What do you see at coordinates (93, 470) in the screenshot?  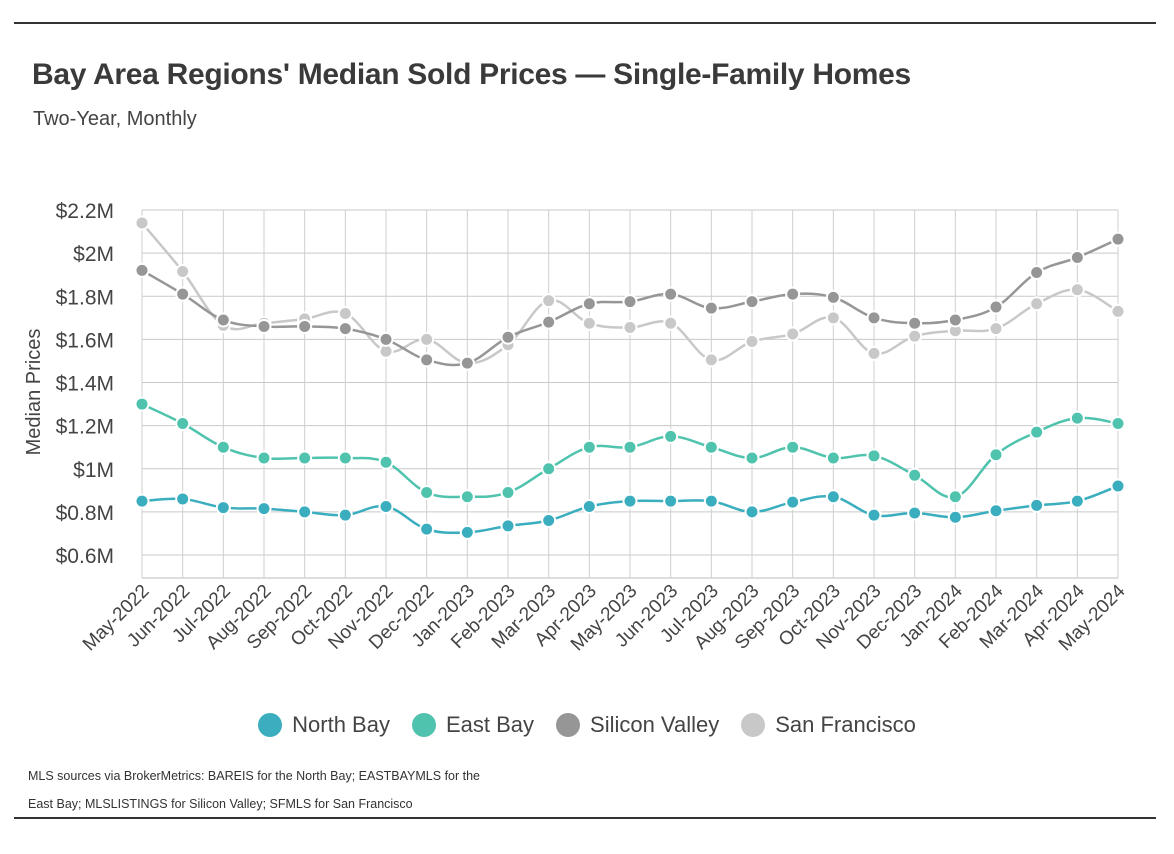 I see `y-tick-label: $1M` at bounding box center [93, 470].